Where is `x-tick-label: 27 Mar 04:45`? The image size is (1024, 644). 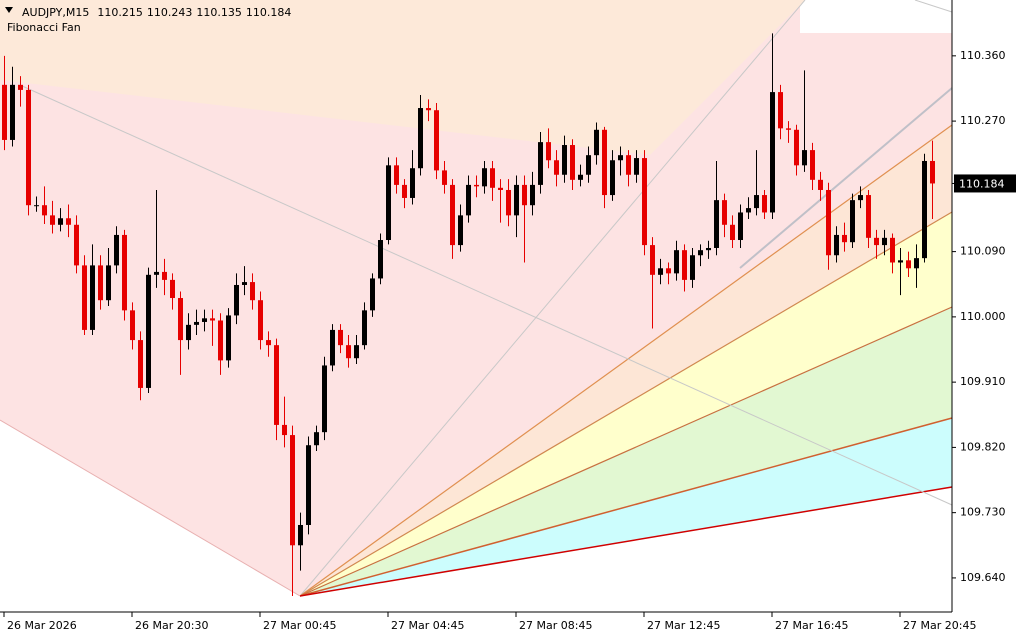
x-tick-label: 27 Mar 04:45 is located at coordinates (427, 625).